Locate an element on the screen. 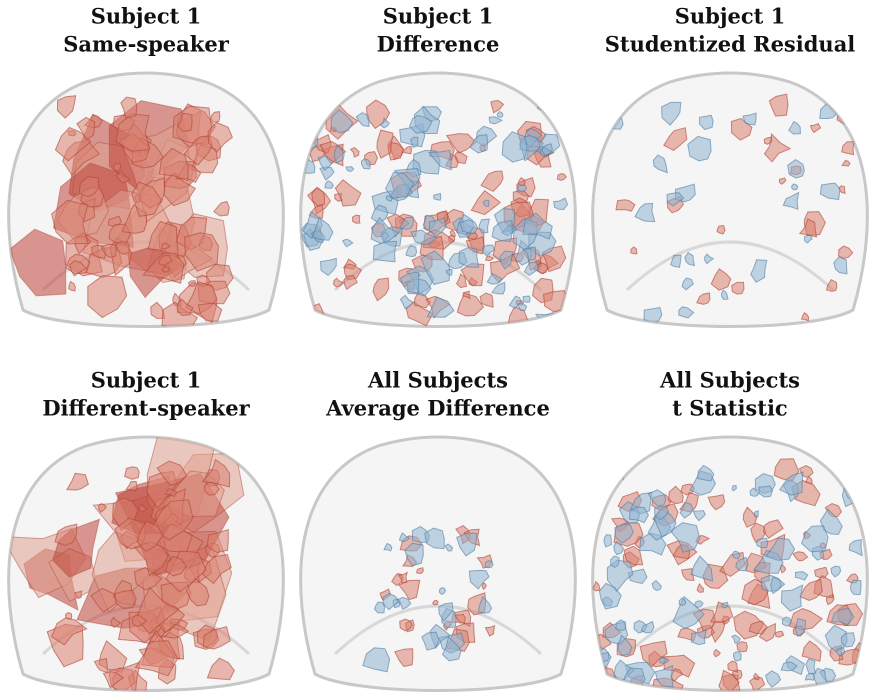 Image resolution: width=878 pixels, height=696 pixels. panel-title: Studentized Residual is located at coordinates (730, 44).